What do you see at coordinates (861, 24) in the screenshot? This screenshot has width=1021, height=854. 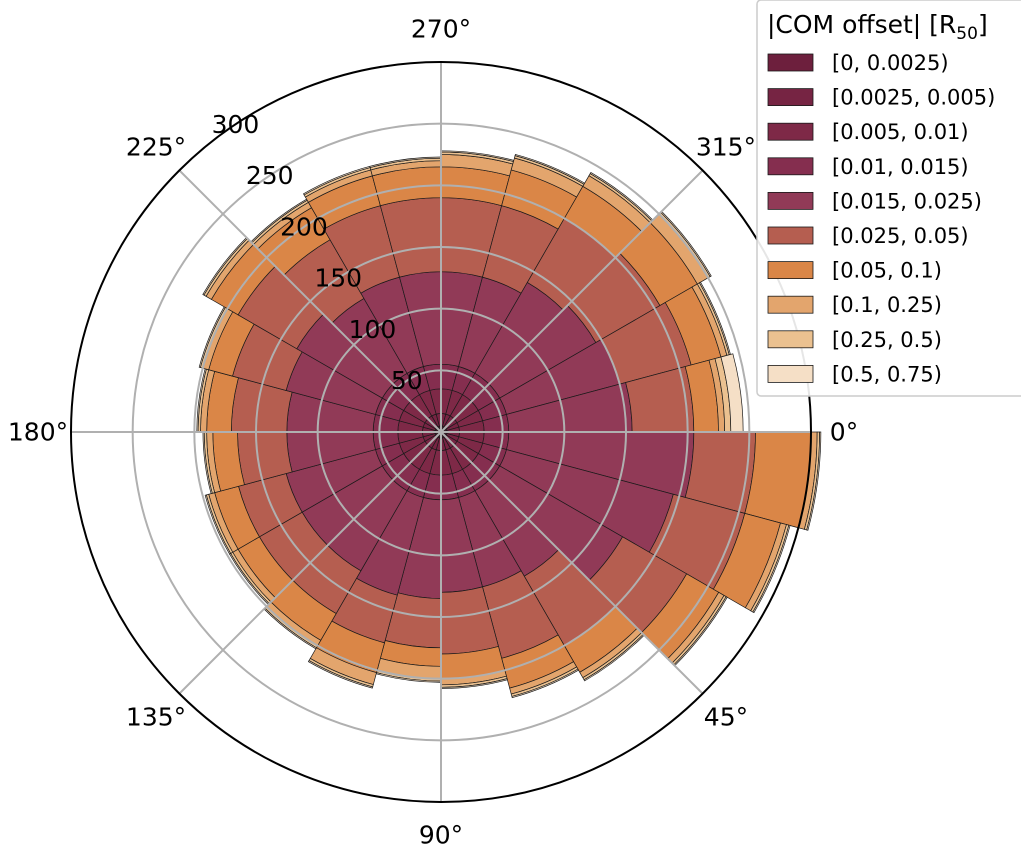 I see `legend-title-main: |COM offset| [R` at bounding box center [861, 24].